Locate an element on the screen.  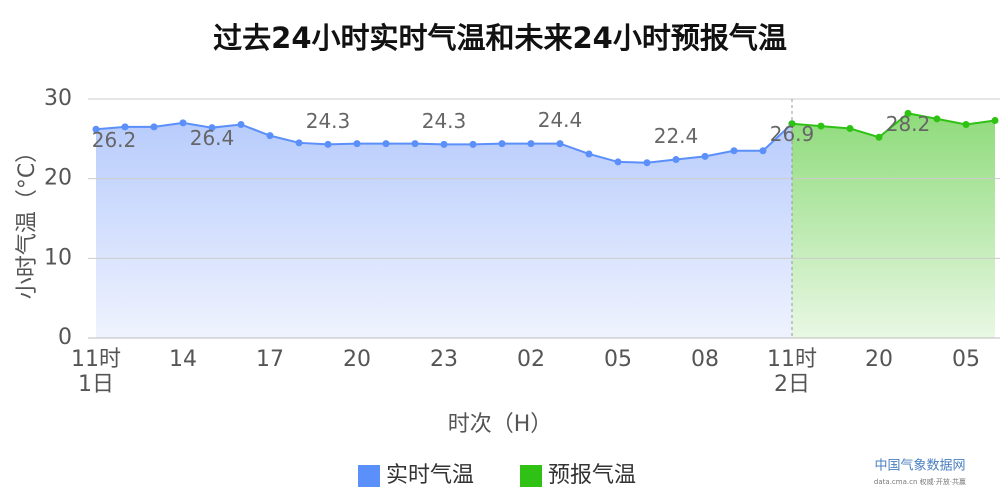
line is located at coordinates (893, 125).